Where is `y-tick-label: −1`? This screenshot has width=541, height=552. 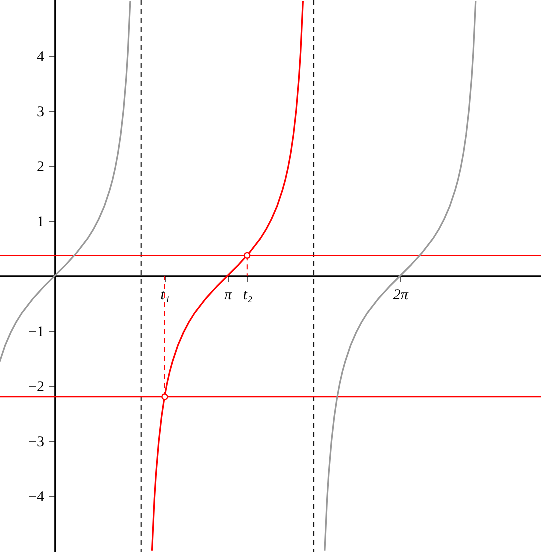 y-tick-label: −1 is located at coordinates (36, 332).